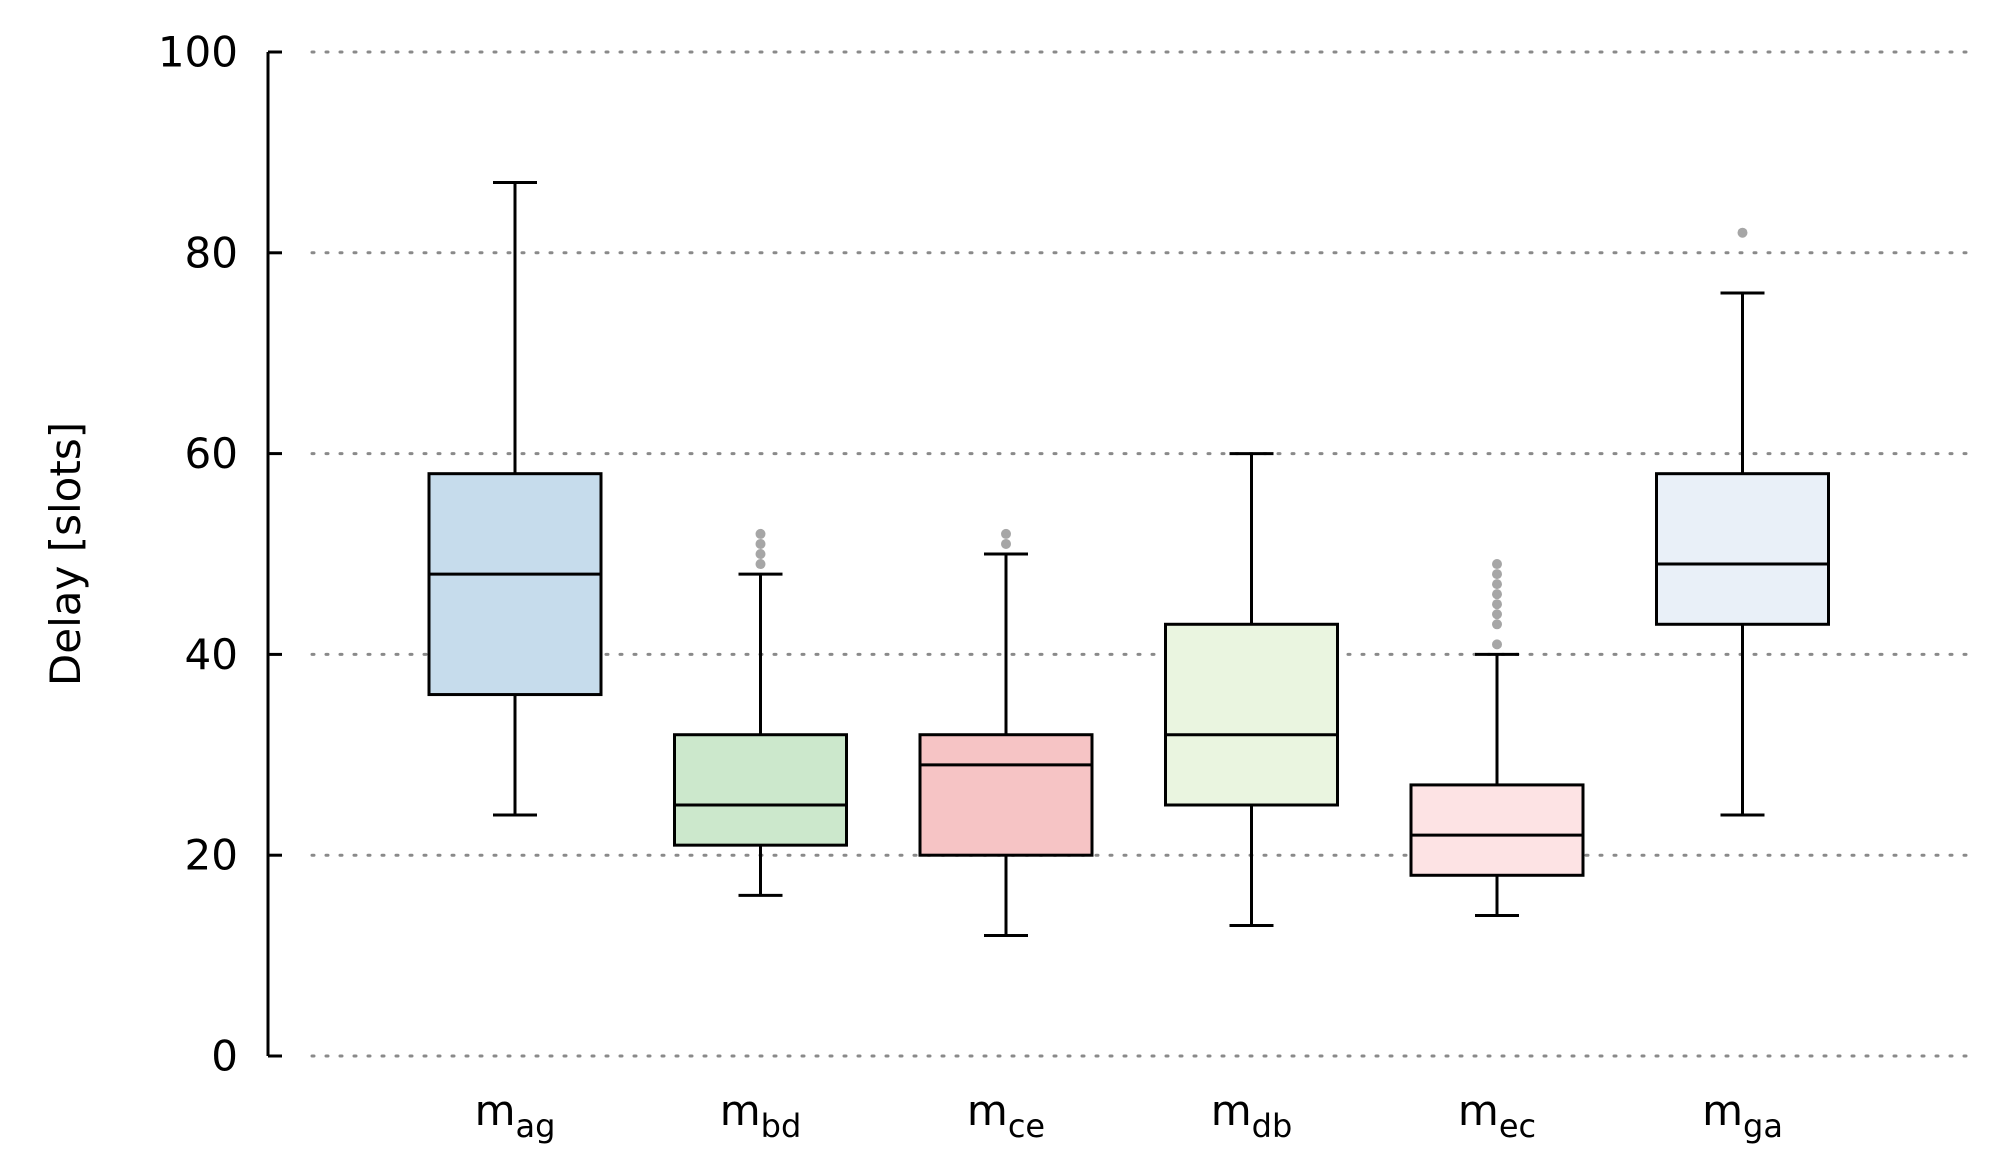  I want to click on x-category-label: mec, so click(1497, 1115).